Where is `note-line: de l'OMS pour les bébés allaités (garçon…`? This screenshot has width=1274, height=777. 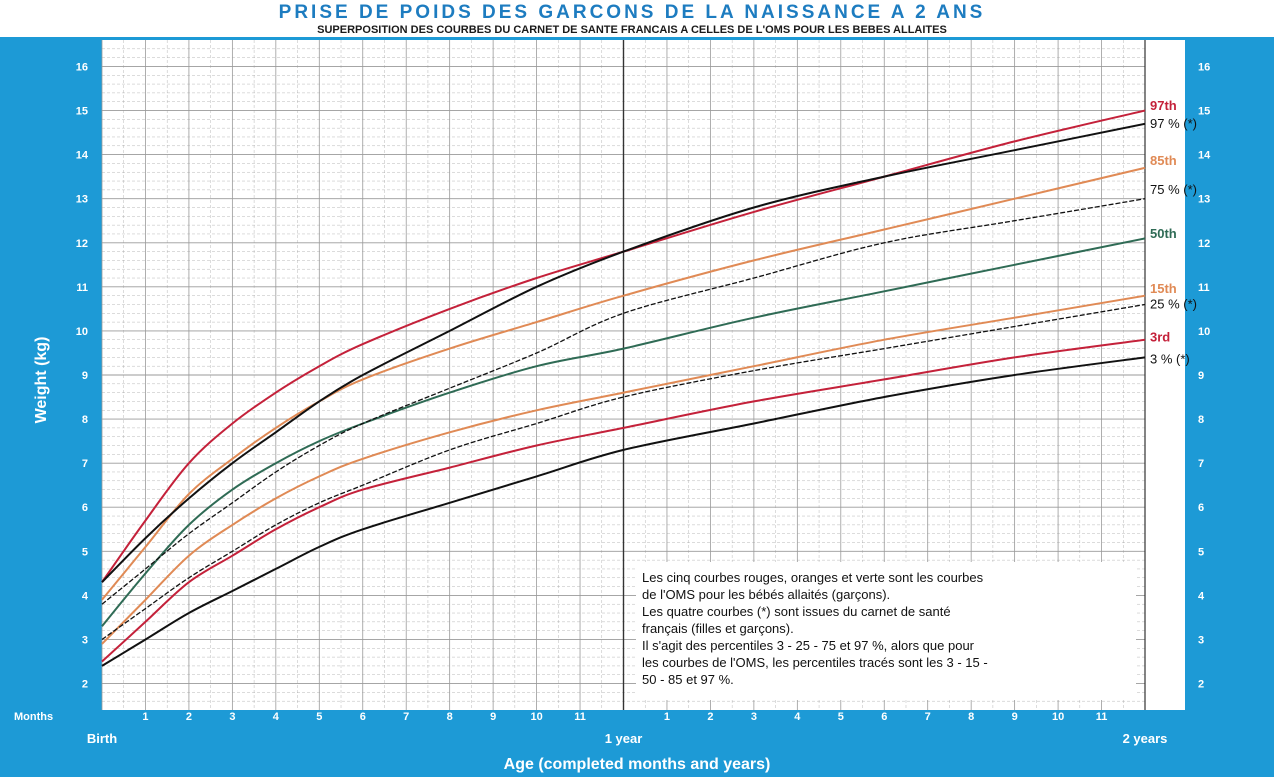 note-line: de l'OMS pour les bébés allaités (garçon… is located at coordinates (766, 594).